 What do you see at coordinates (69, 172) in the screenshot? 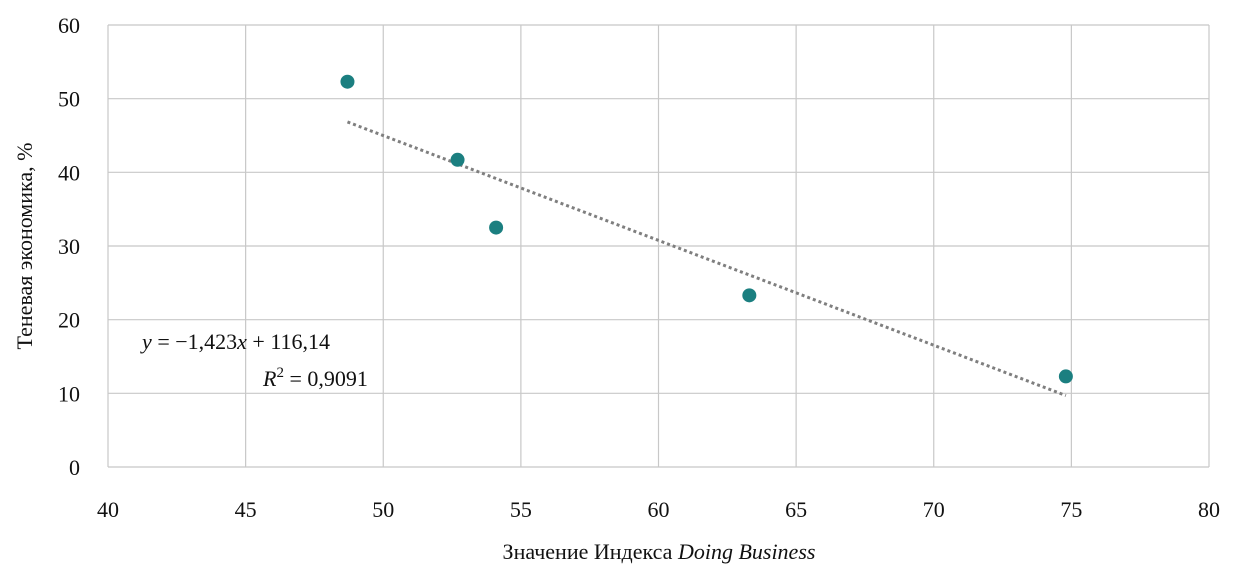
I see `y-tick-label: 40` at bounding box center [69, 172].